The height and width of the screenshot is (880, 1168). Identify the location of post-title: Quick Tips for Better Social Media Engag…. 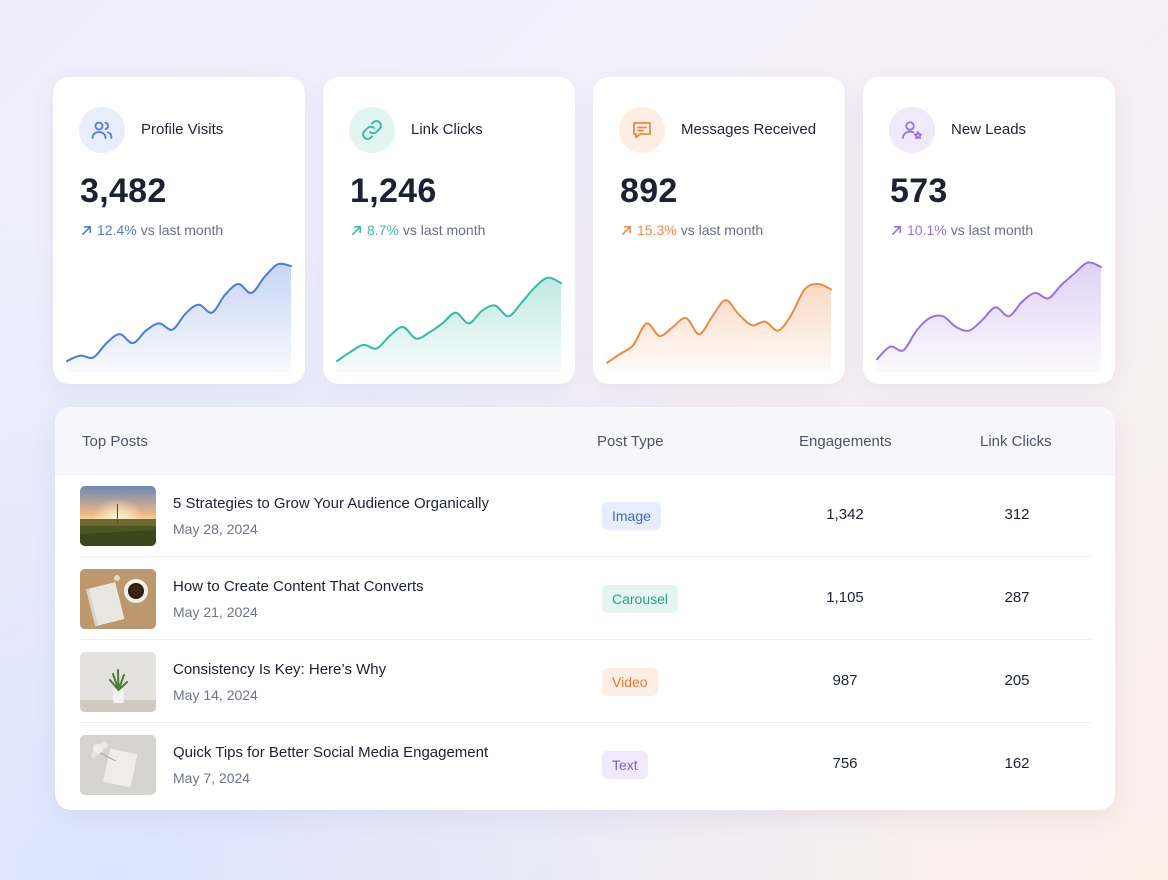
(331, 752).